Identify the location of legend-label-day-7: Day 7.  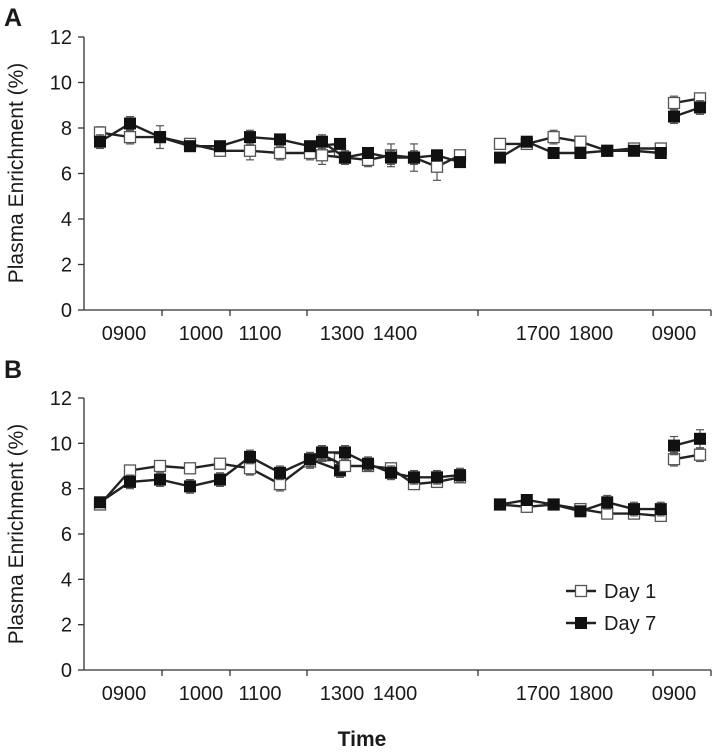
(630, 624).